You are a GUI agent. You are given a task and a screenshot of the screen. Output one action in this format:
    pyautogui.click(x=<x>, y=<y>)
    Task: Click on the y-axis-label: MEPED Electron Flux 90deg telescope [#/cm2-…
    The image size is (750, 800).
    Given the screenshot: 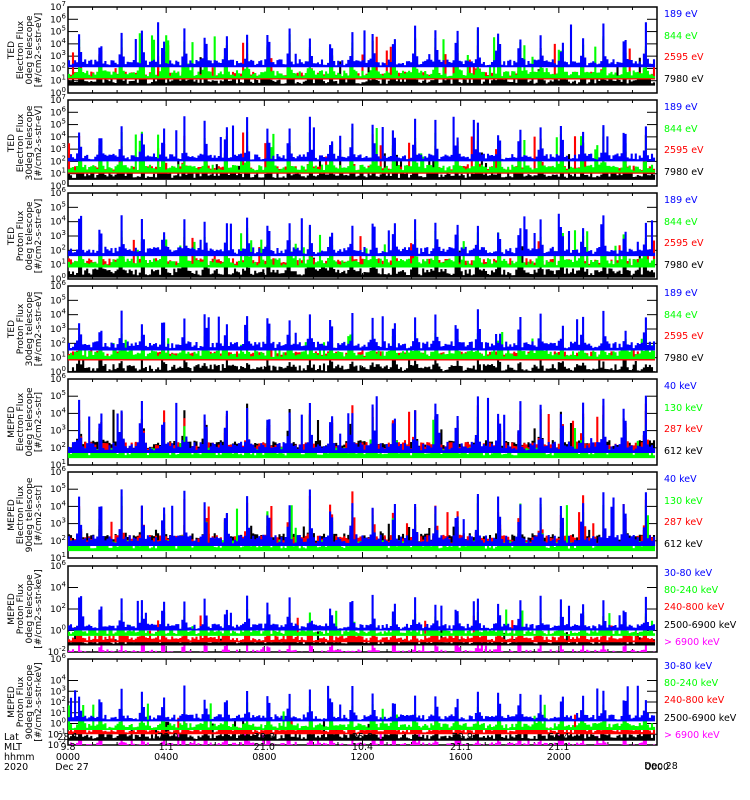 What is the action you would take?
    pyautogui.click(x=25, y=515)
    